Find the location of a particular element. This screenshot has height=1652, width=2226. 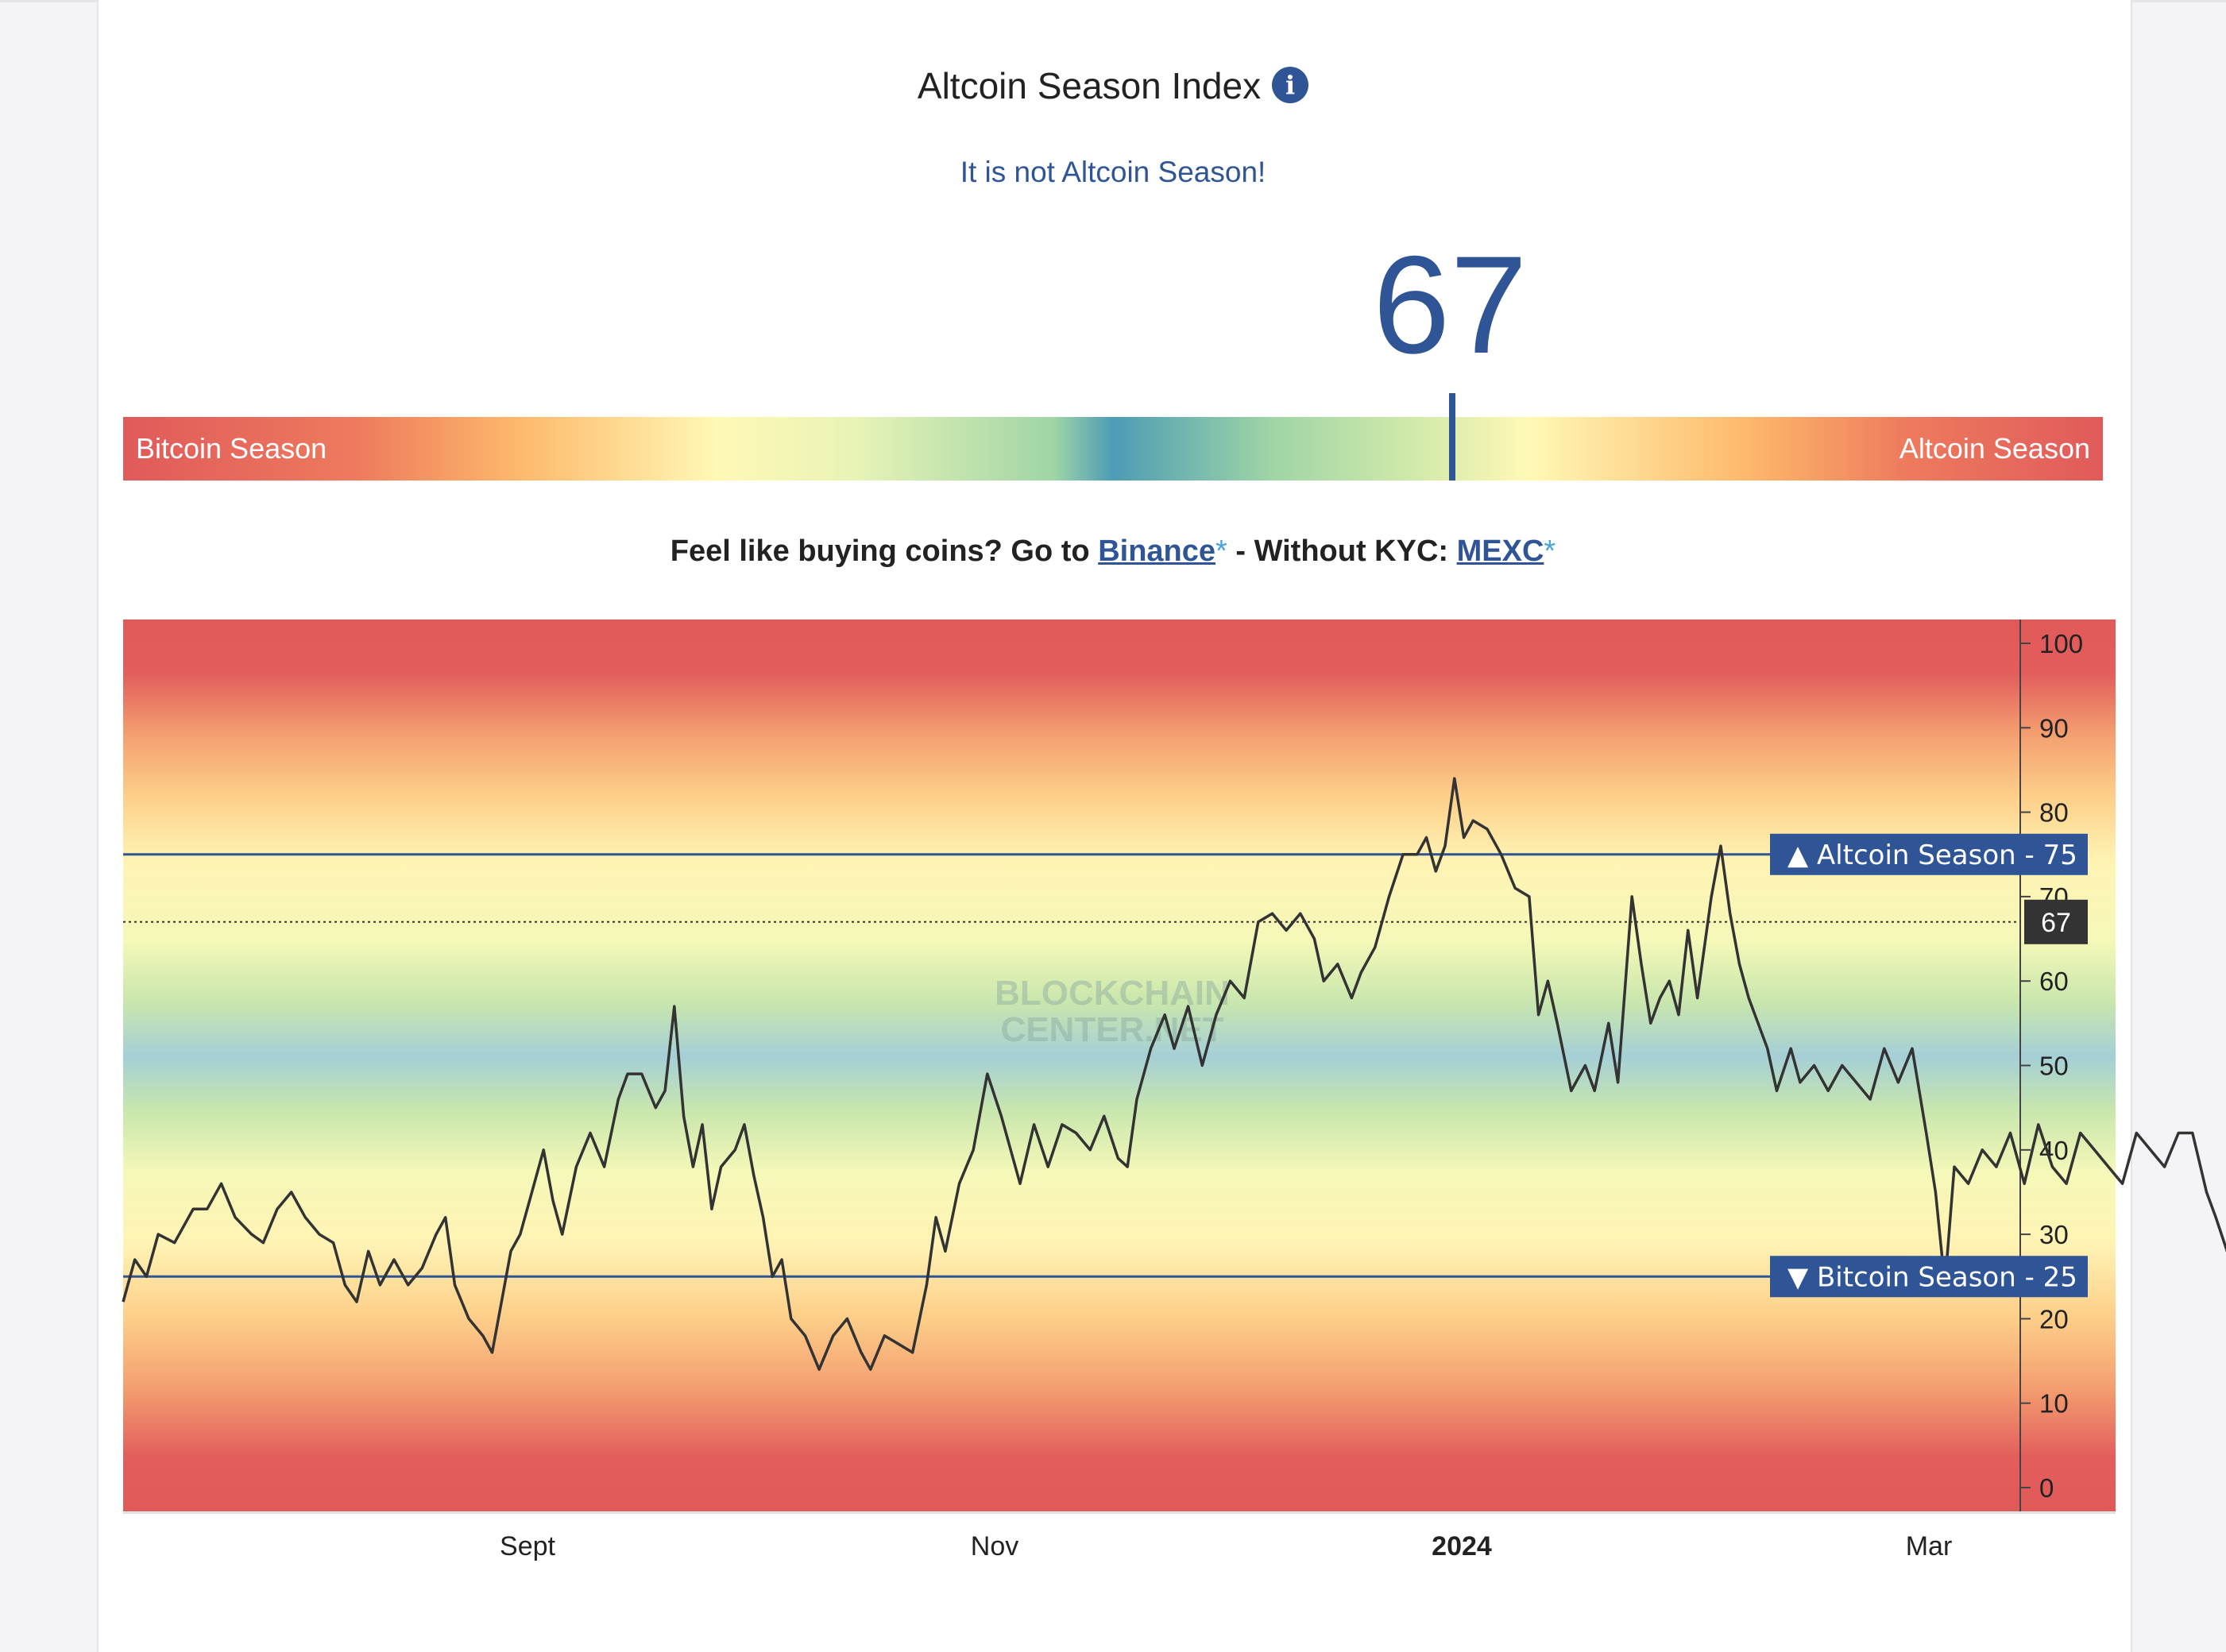

promo-prefix: Feel like buying coins? Go to is located at coordinates (884, 551).